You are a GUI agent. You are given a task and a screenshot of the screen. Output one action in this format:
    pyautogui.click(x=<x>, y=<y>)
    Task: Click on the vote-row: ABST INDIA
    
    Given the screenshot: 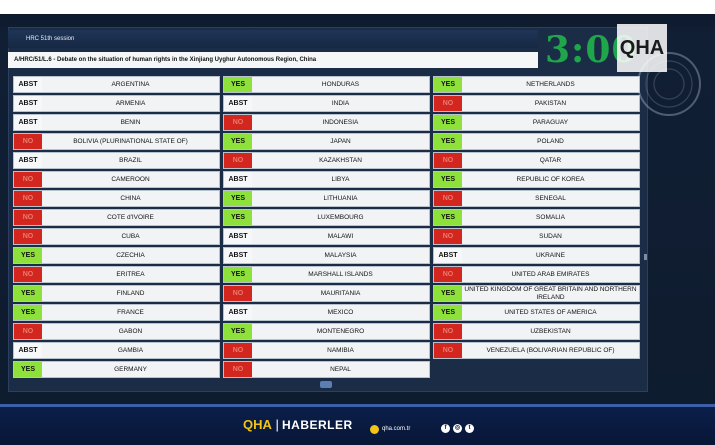 What is the action you would take?
    pyautogui.click(x=326, y=103)
    